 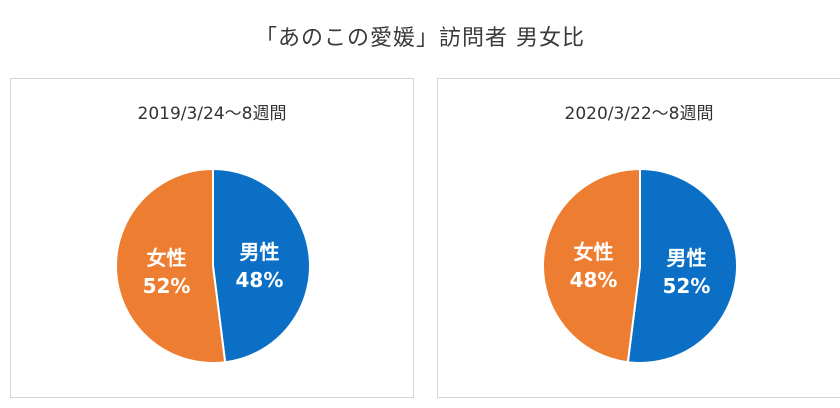 I want to click on chart-title: 「あのこの愛媛」訪問者 男女比, so click(x=420, y=38).